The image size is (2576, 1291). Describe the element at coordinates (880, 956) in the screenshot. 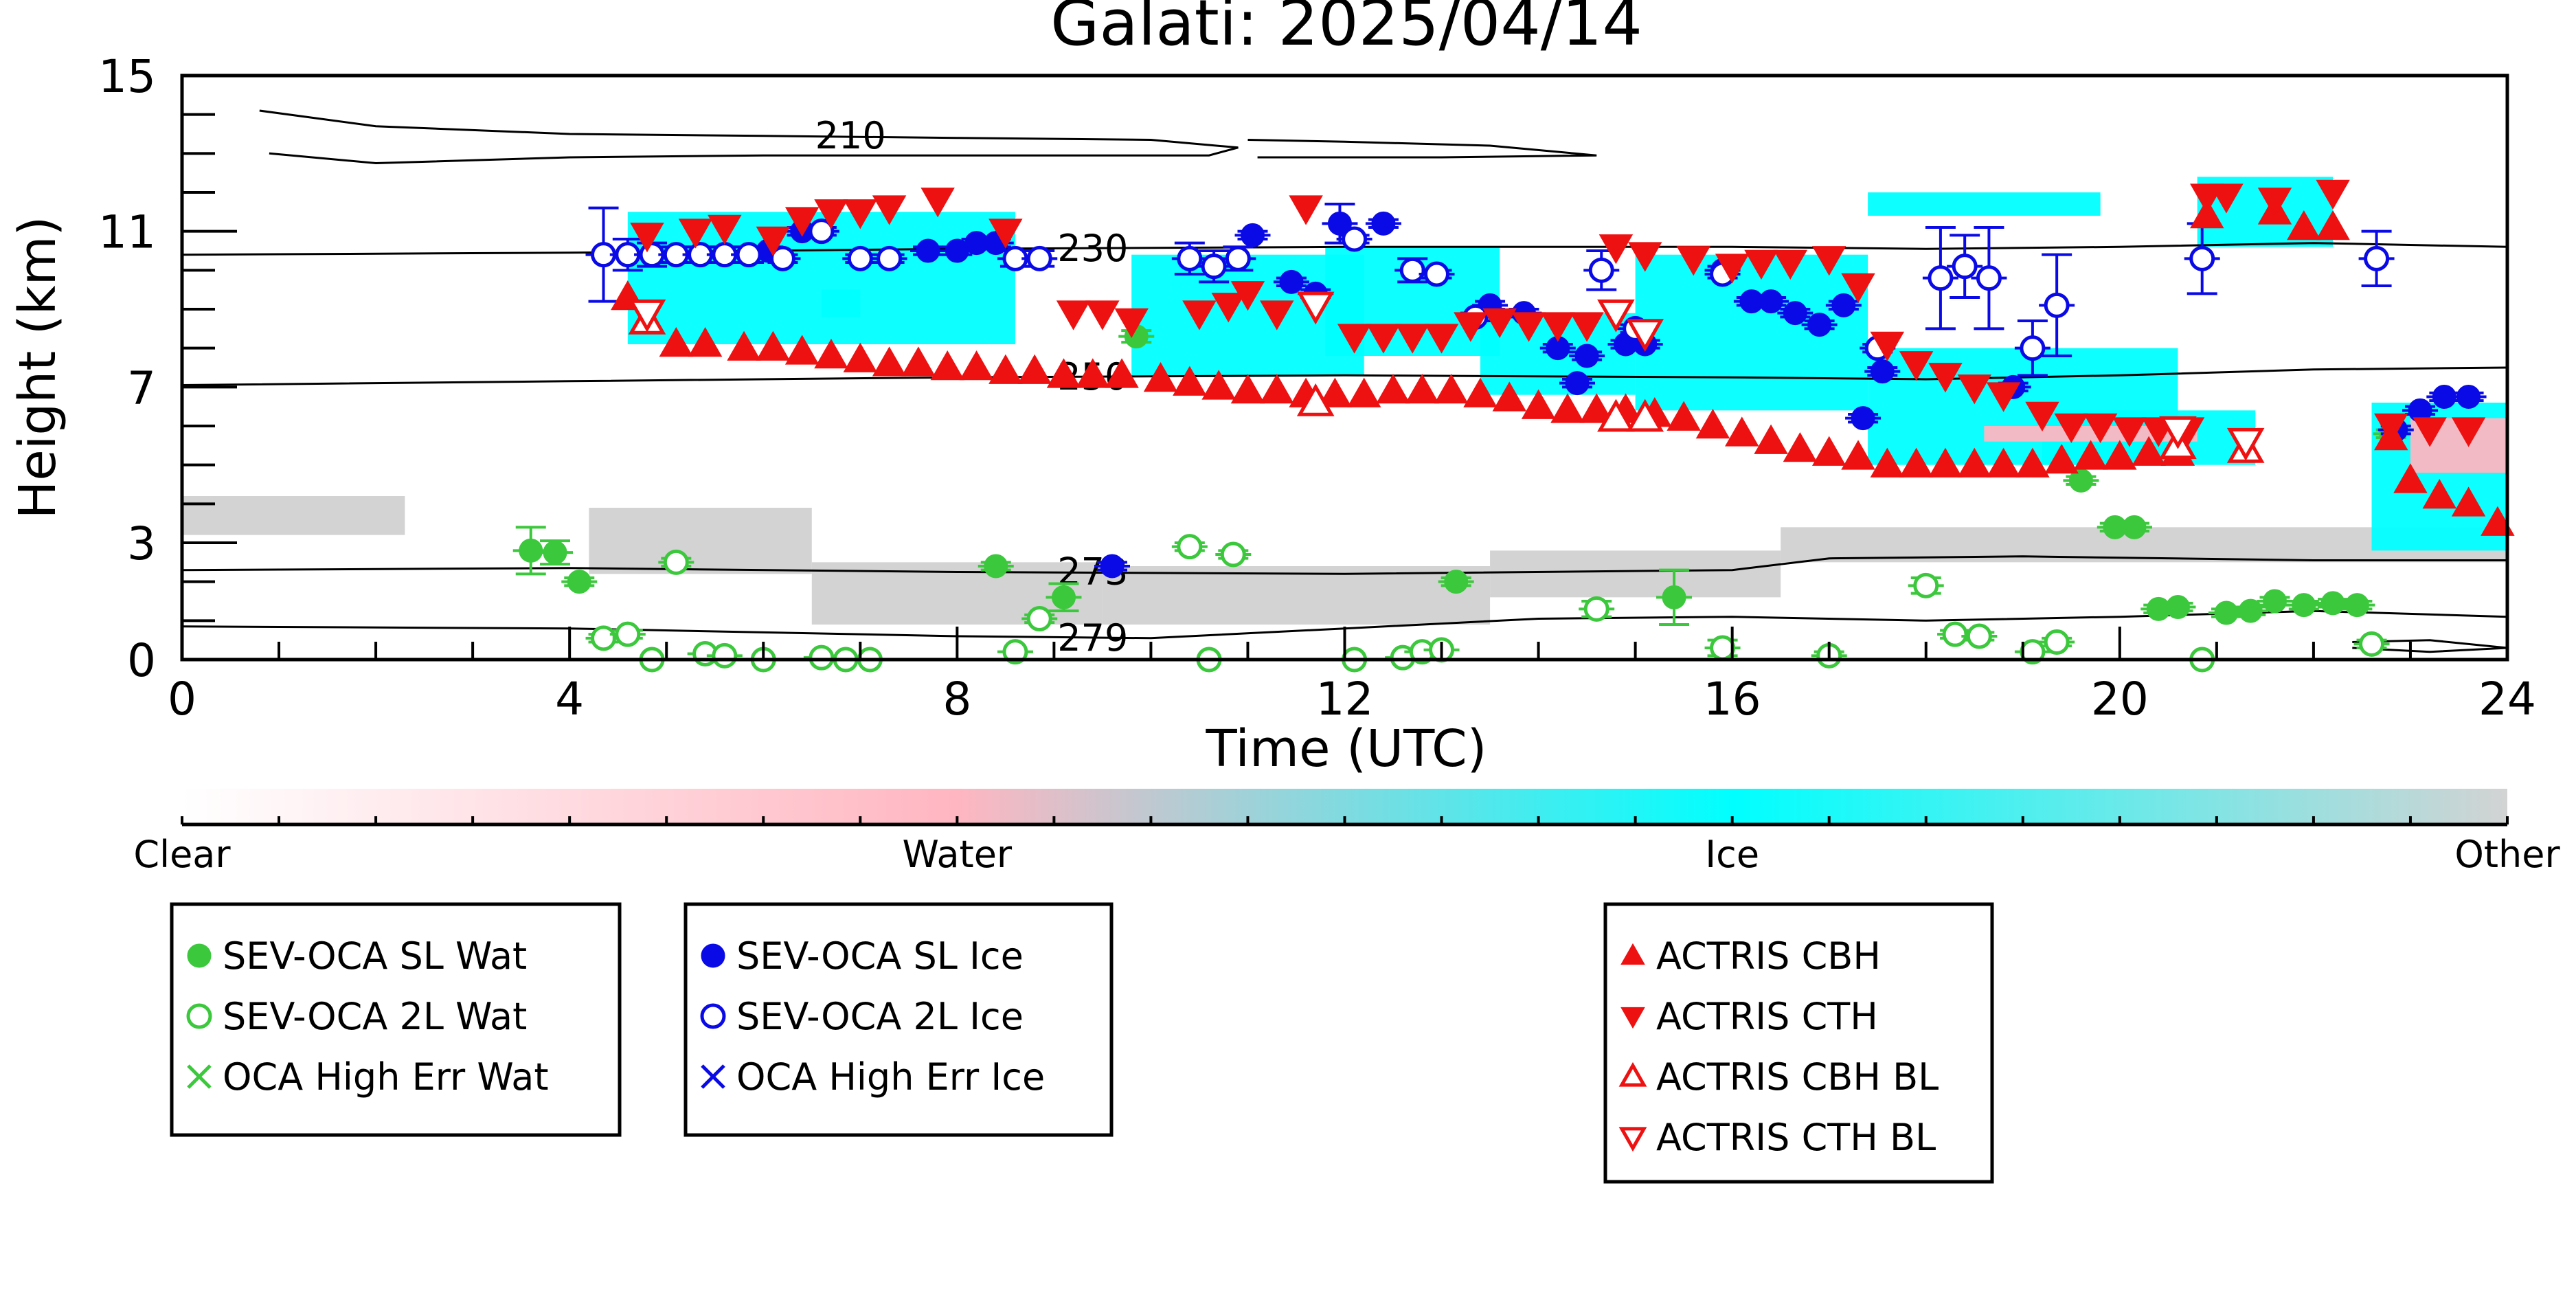

I see `legend-label: SEV-OCA SL Ice` at that location.